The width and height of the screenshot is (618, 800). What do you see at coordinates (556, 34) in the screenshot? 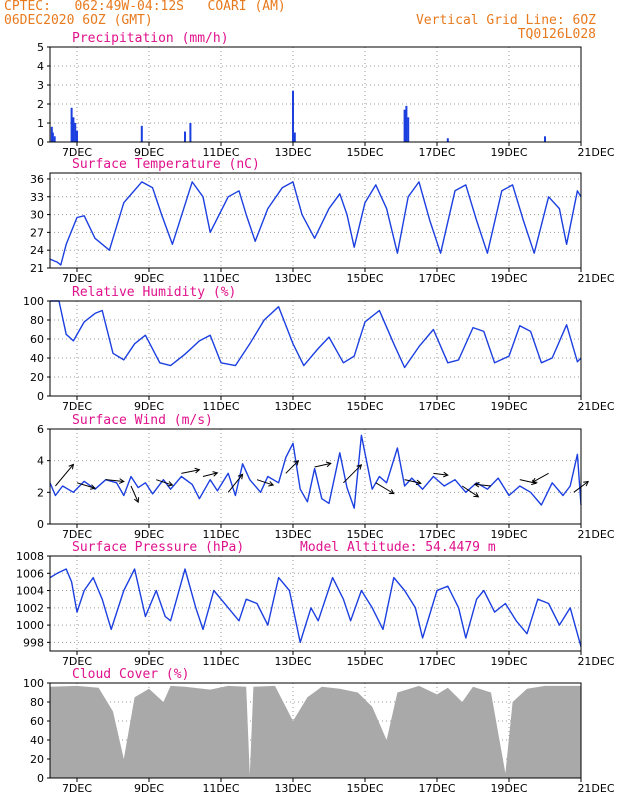
I see `header-model-code: TQ0126L028` at bounding box center [556, 34].